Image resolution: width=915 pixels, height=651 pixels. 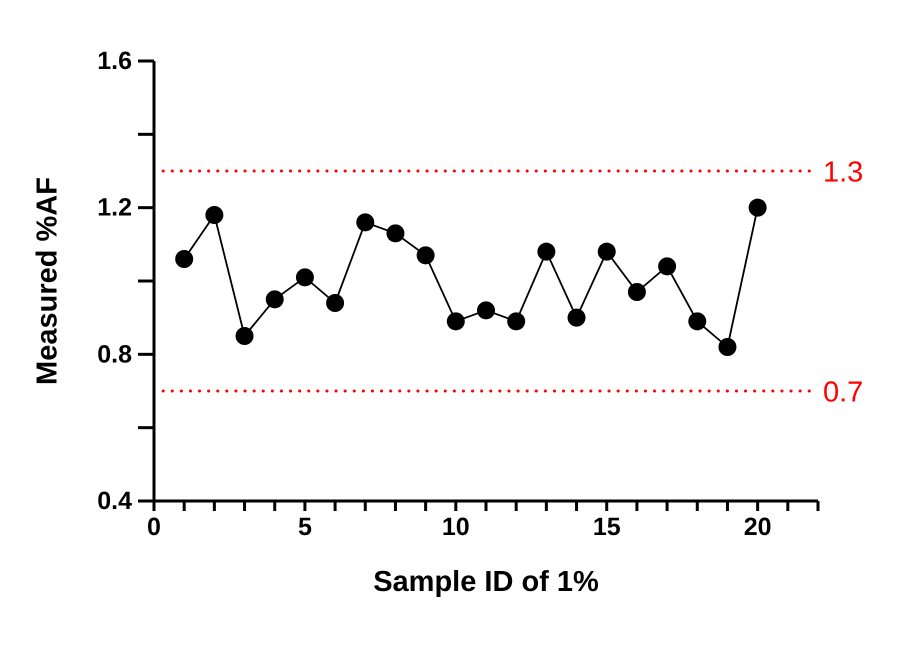 What do you see at coordinates (843, 392) in the screenshot?
I see `ref-line-label: 0.7` at bounding box center [843, 392].